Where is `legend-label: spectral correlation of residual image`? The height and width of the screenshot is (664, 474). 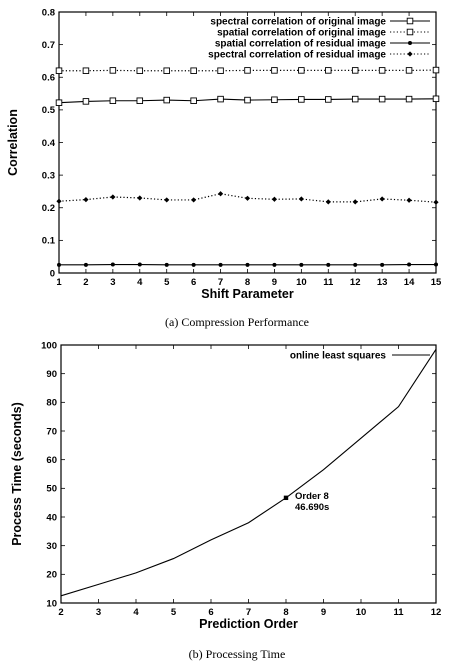 legend-label: spectral correlation of residual image is located at coordinates (297, 55).